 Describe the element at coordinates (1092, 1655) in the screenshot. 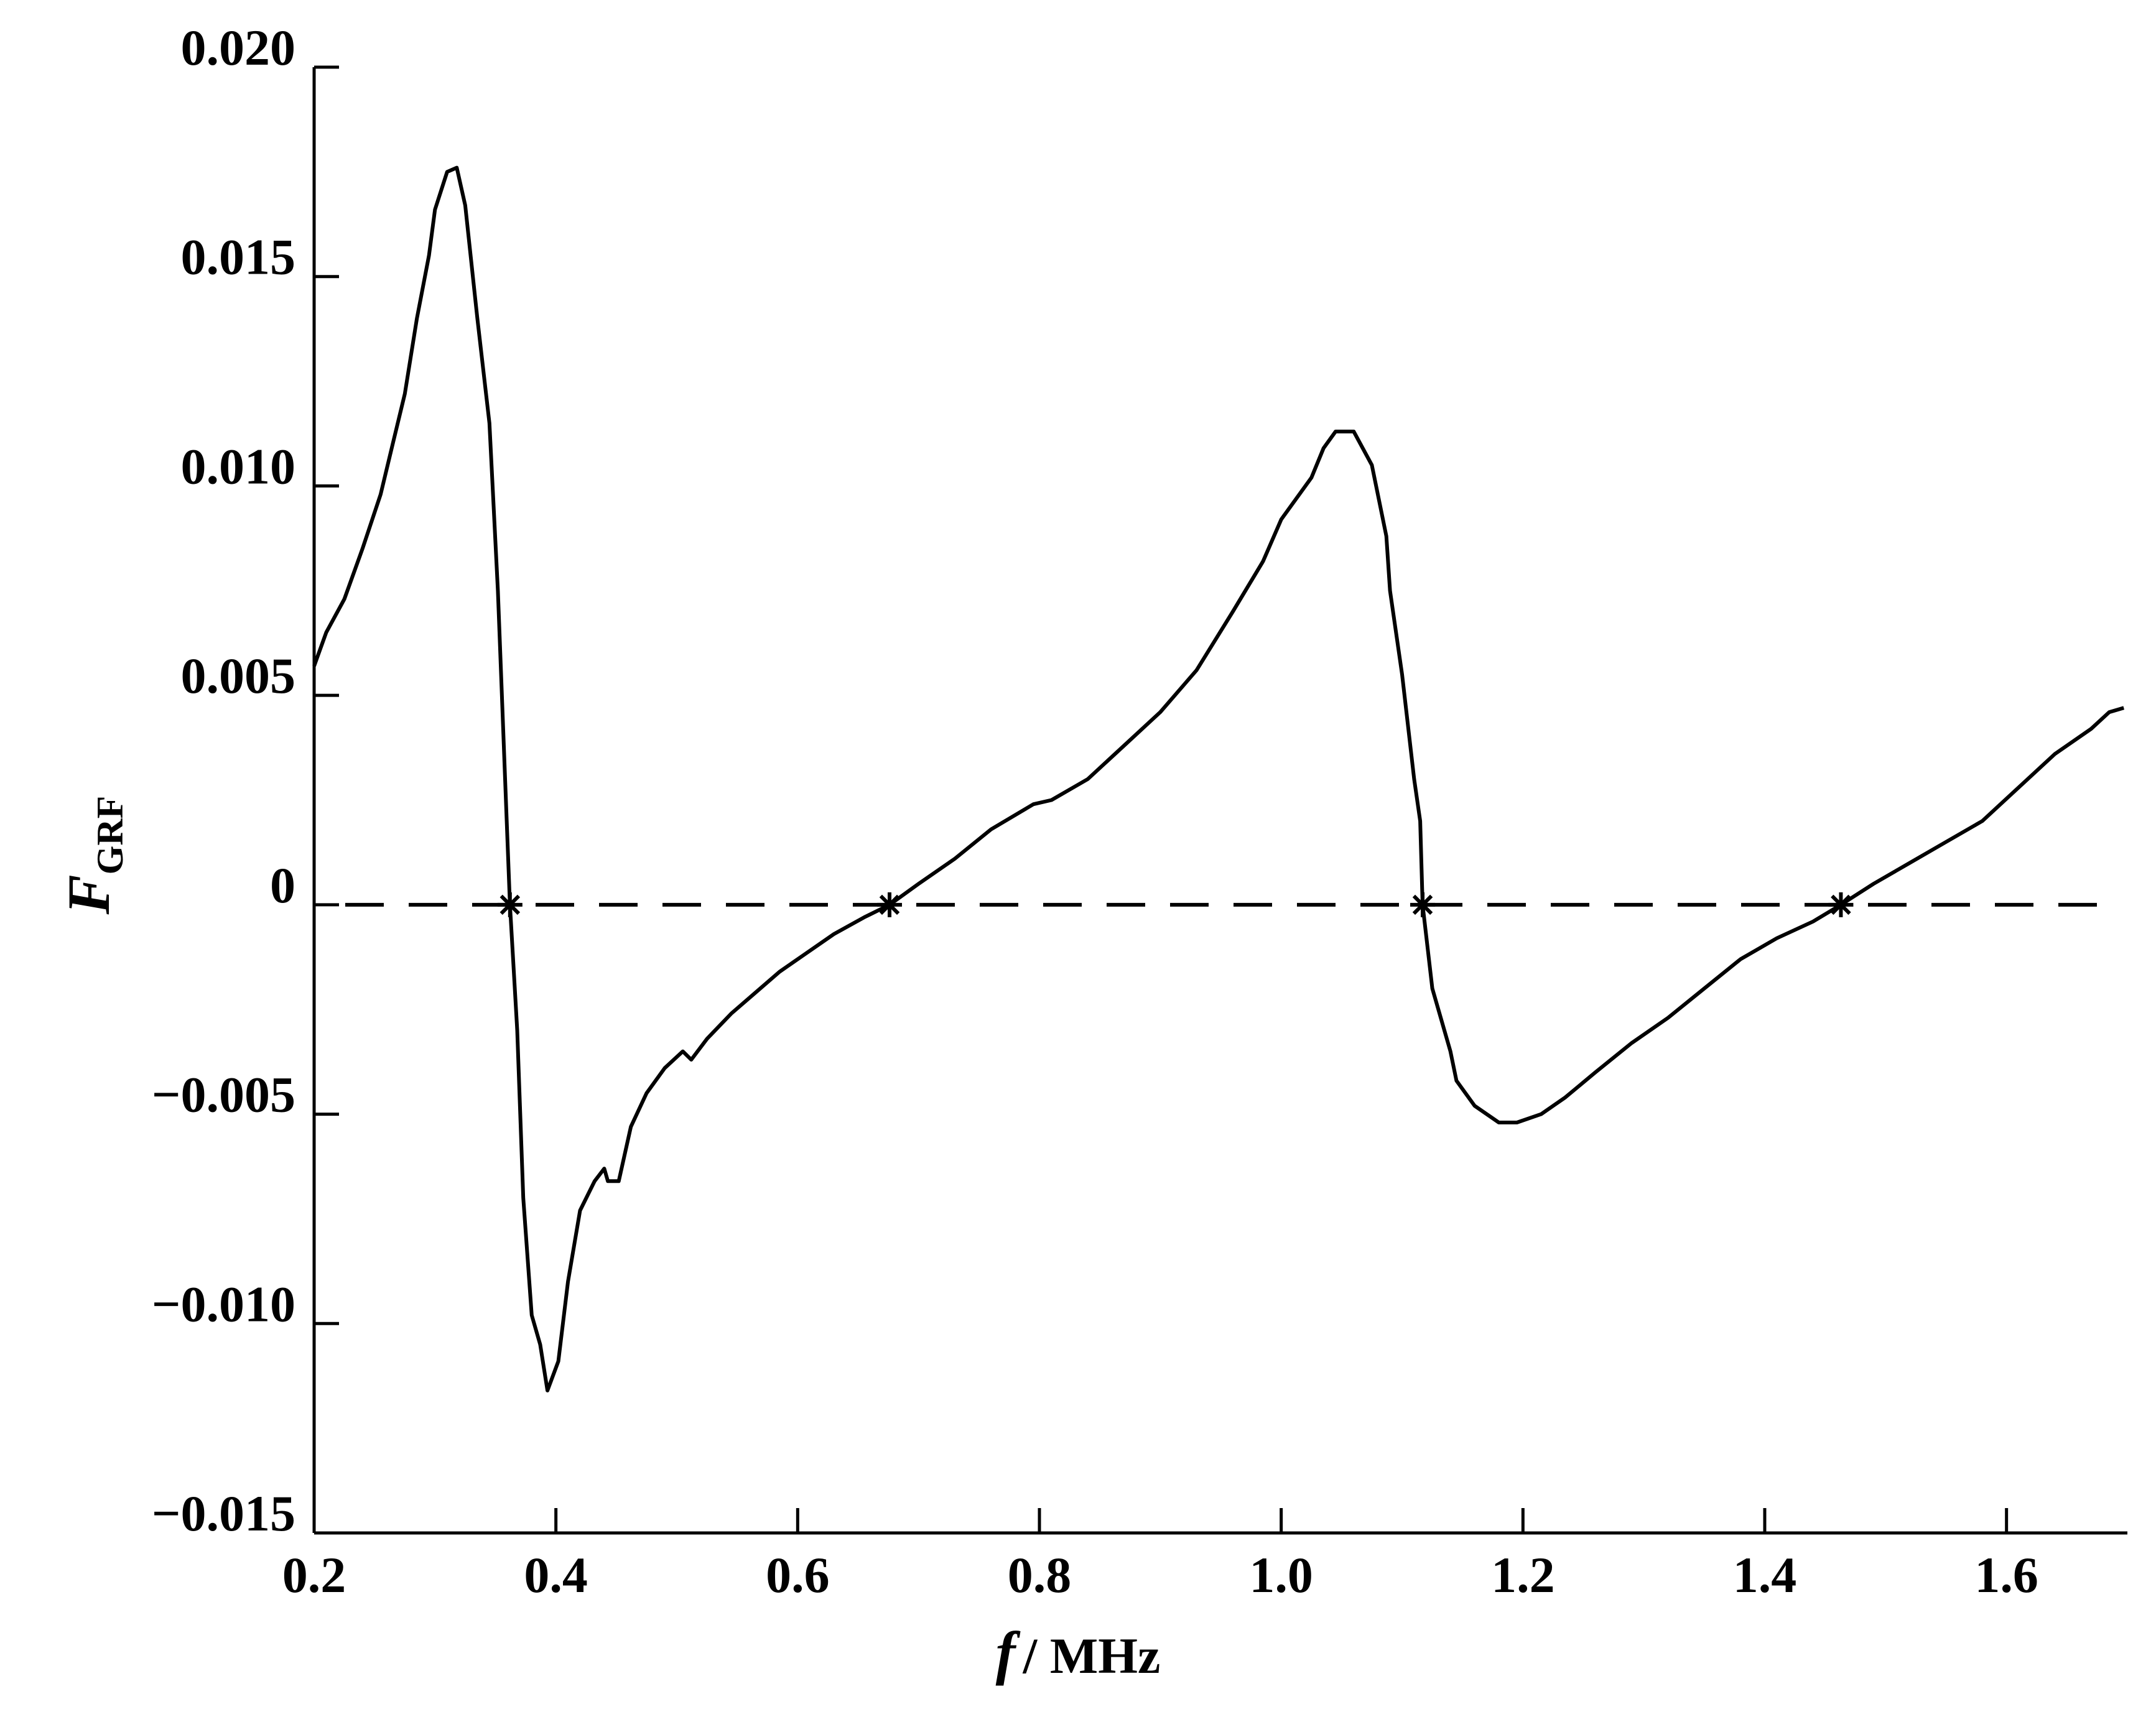

I see `x-axis-unit: / MHz` at that location.